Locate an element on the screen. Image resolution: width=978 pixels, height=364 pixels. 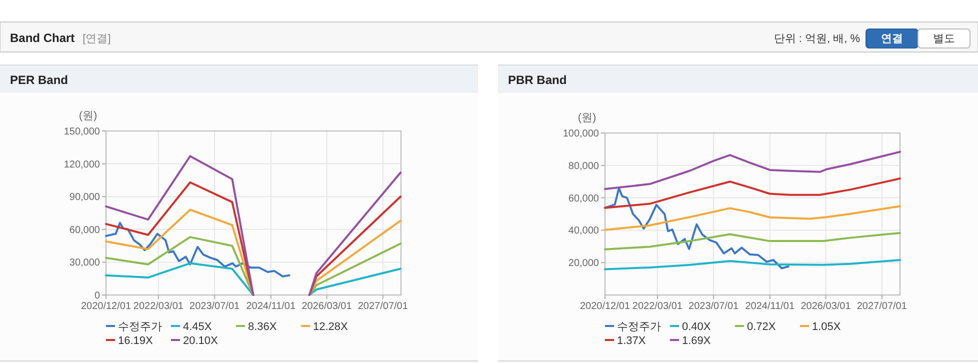
y-tick-label: 80,000 is located at coordinates (584, 166).